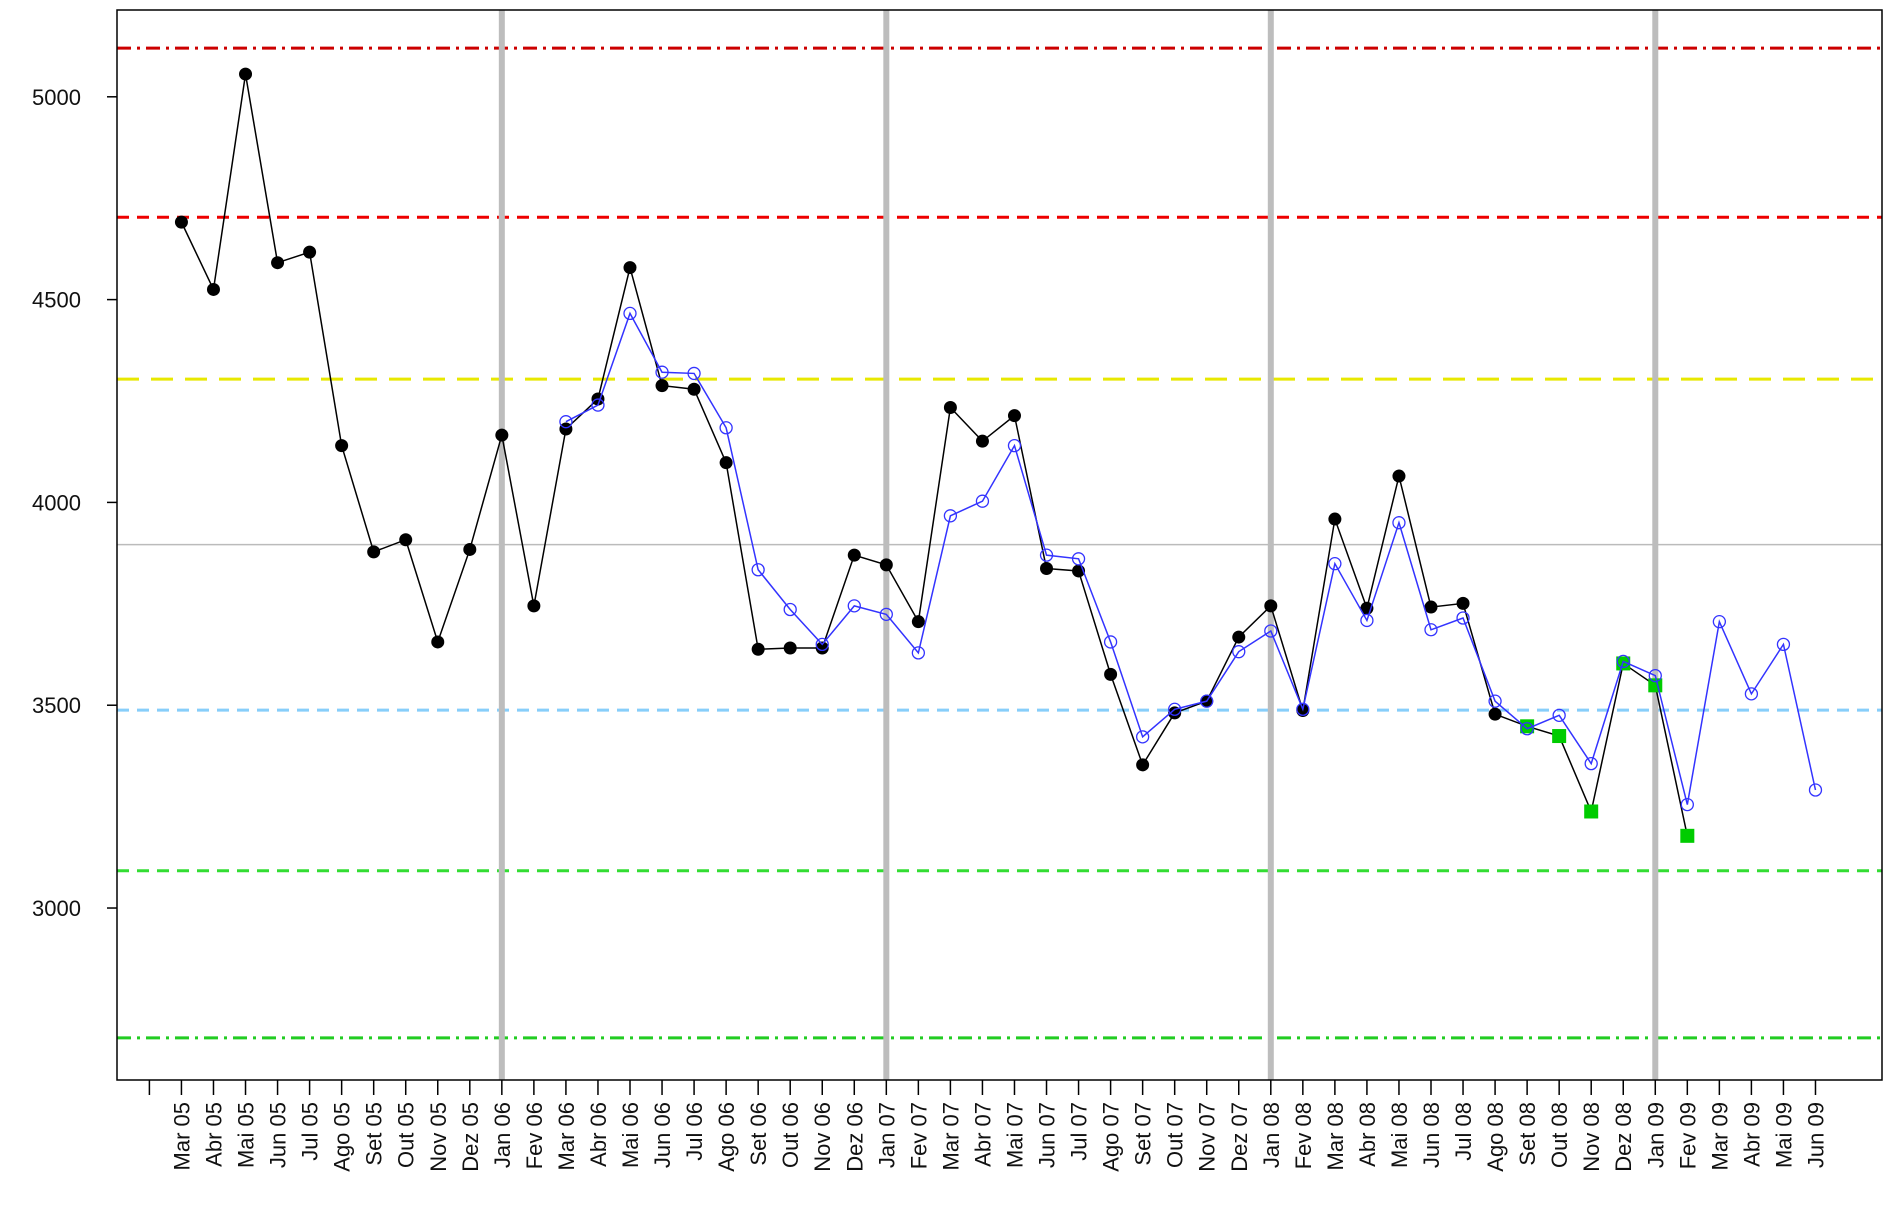 The image size is (1889, 1217). I want to click on x-tick-label: Nov 06, so click(822, 1137).